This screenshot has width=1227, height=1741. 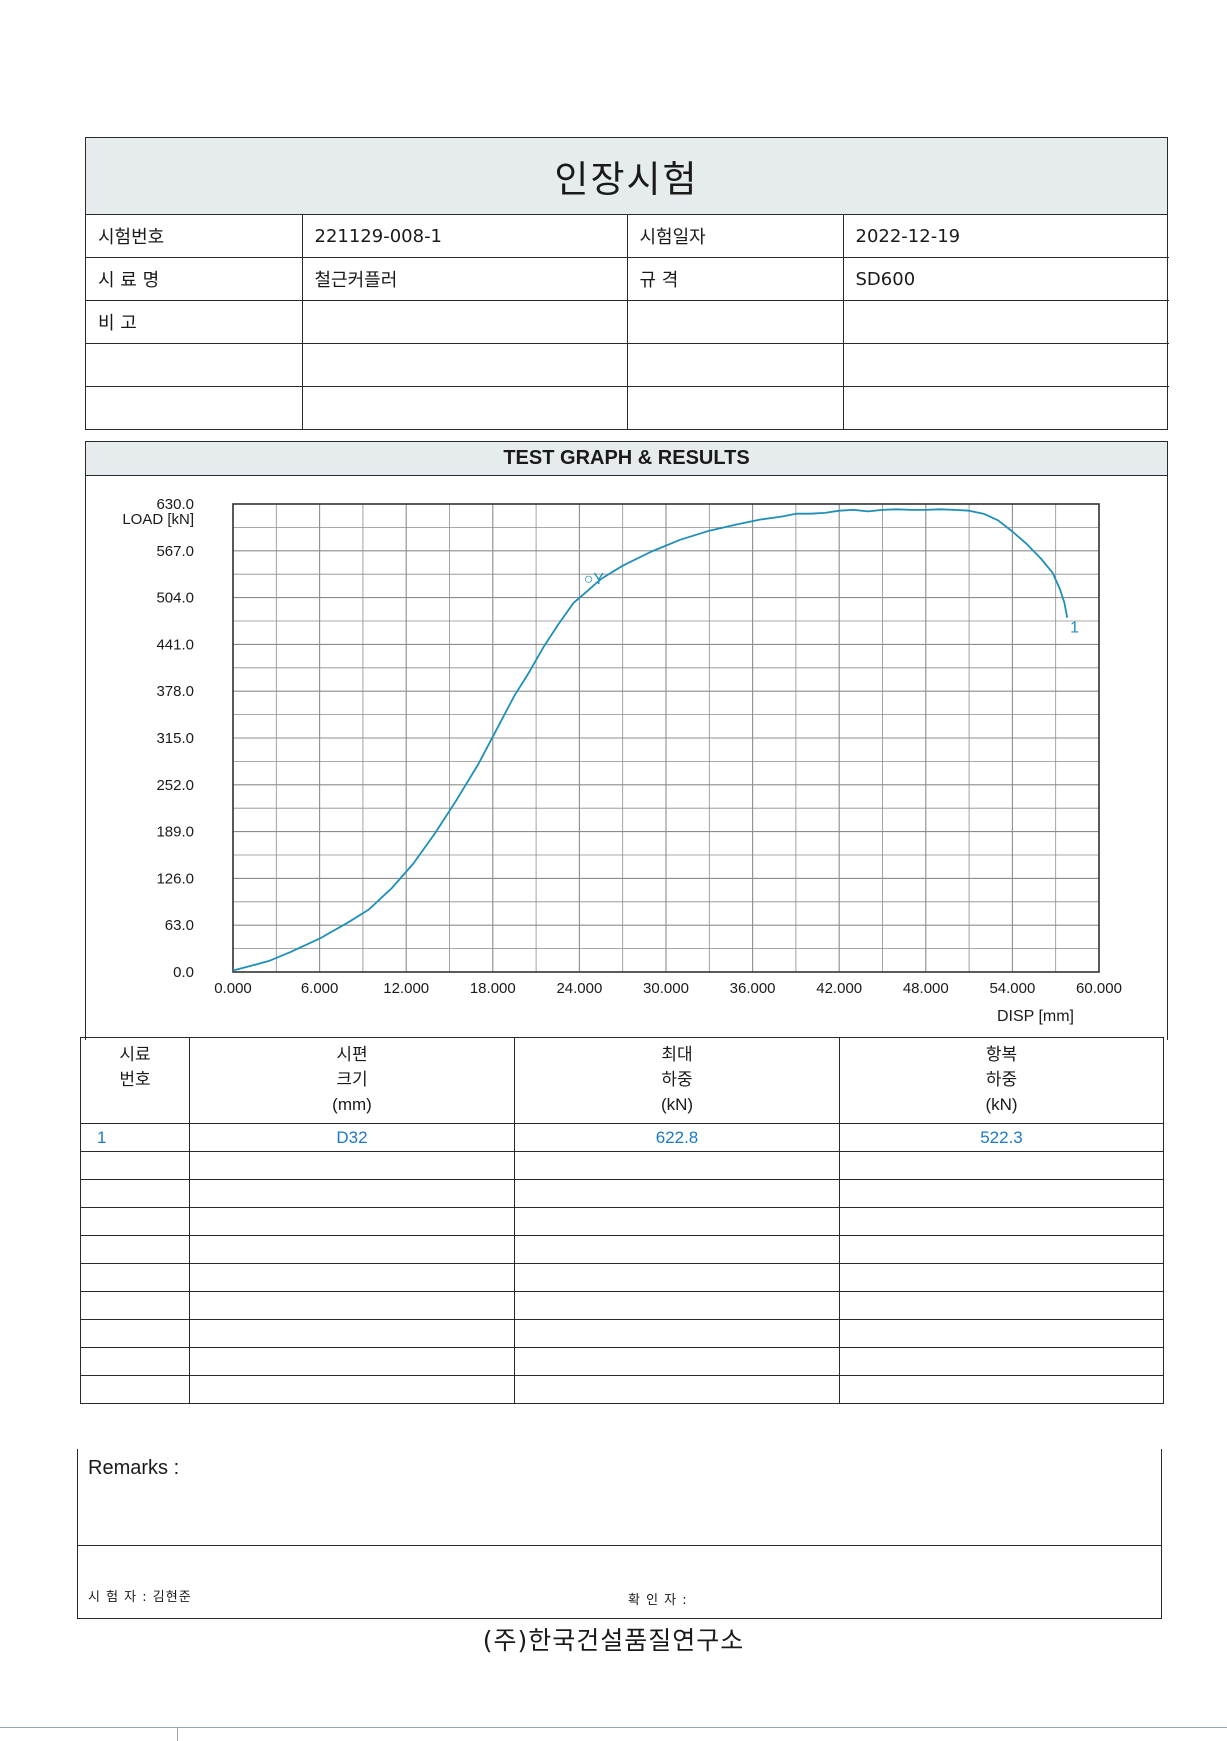 What do you see at coordinates (175, 738) in the screenshot?
I see `y-tick-label: 315.0` at bounding box center [175, 738].